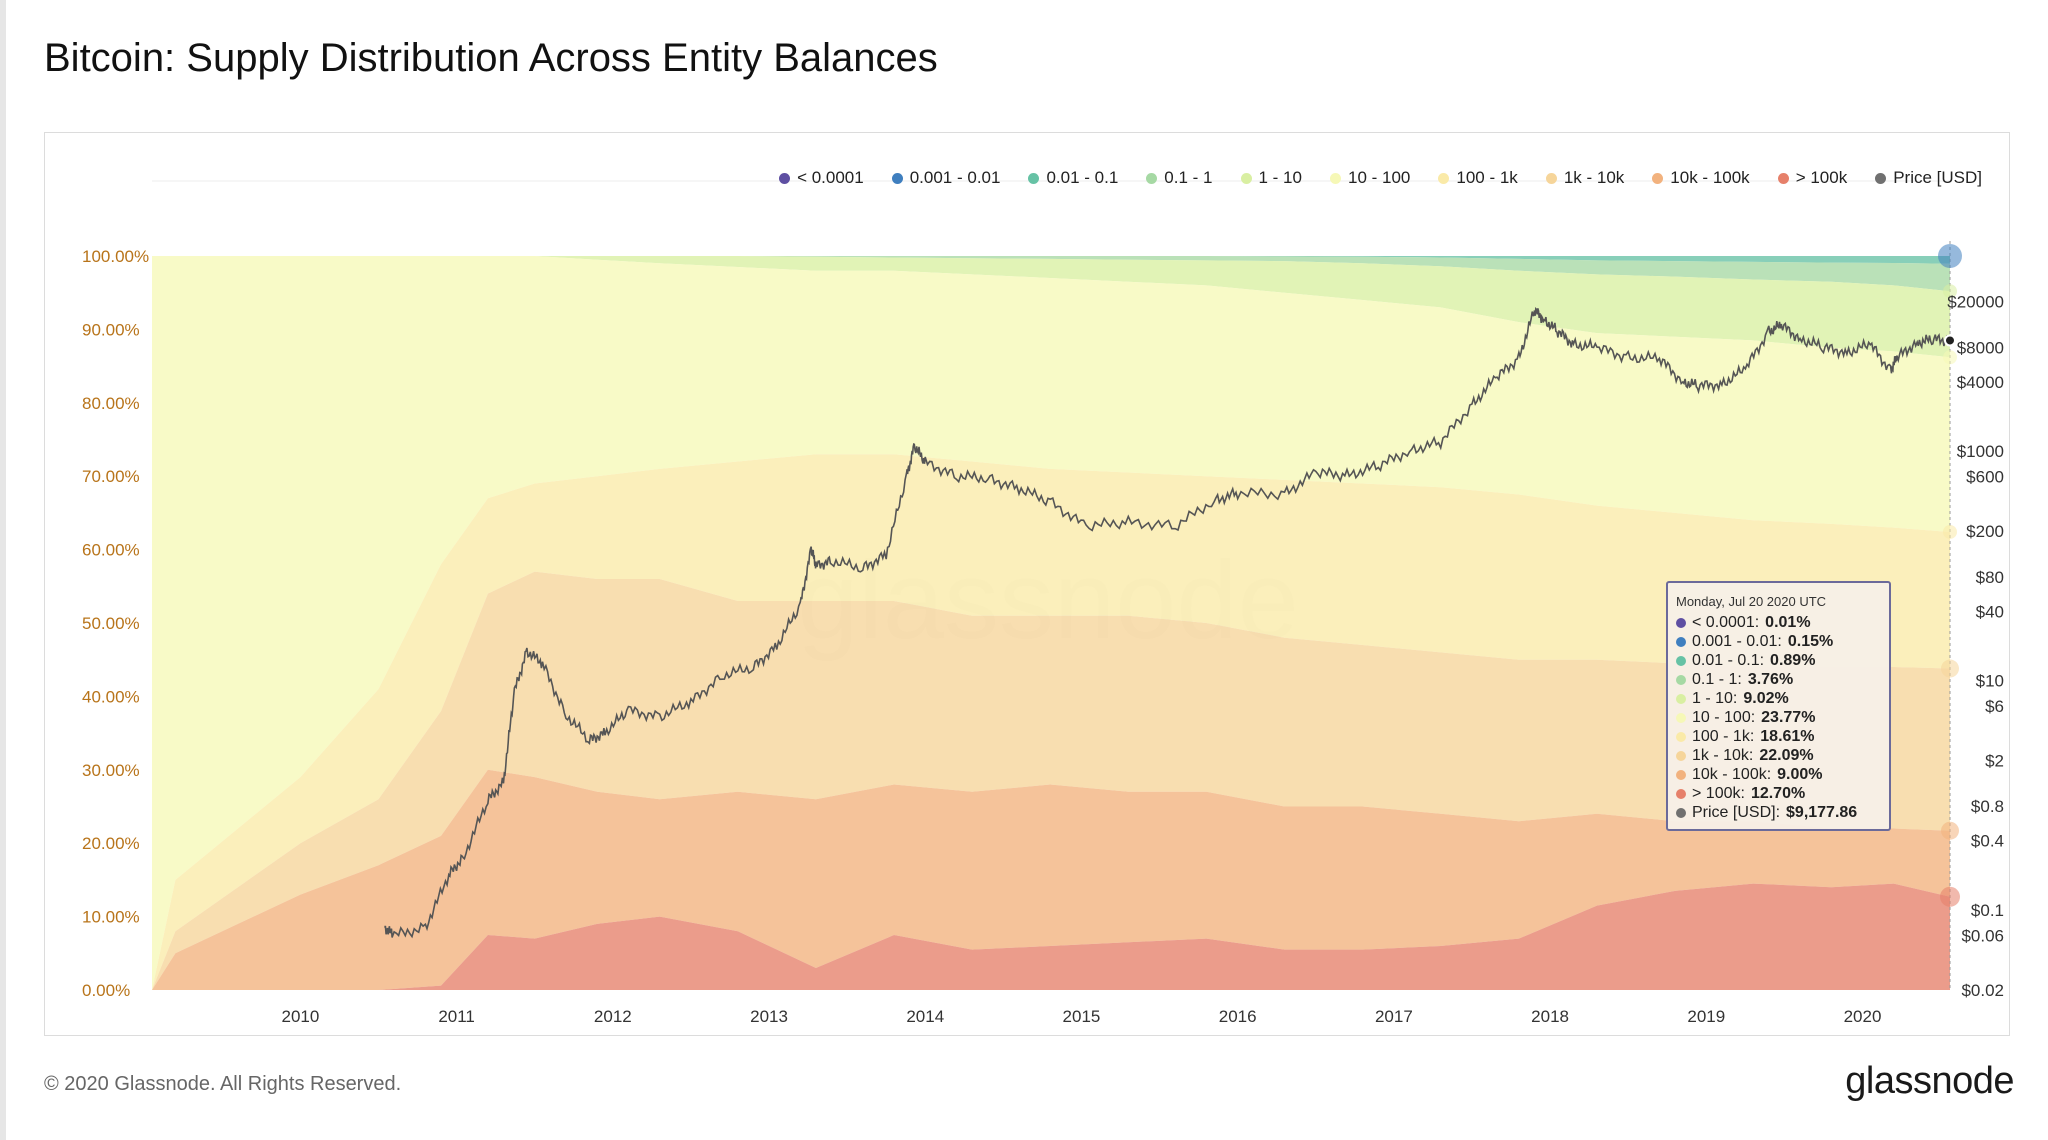 The width and height of the screenshot is (2048, 1140). Describe the element at coordinates (1786, 755) in the screenshot. I see `tooltip-row-value: 22.09%` at that location.